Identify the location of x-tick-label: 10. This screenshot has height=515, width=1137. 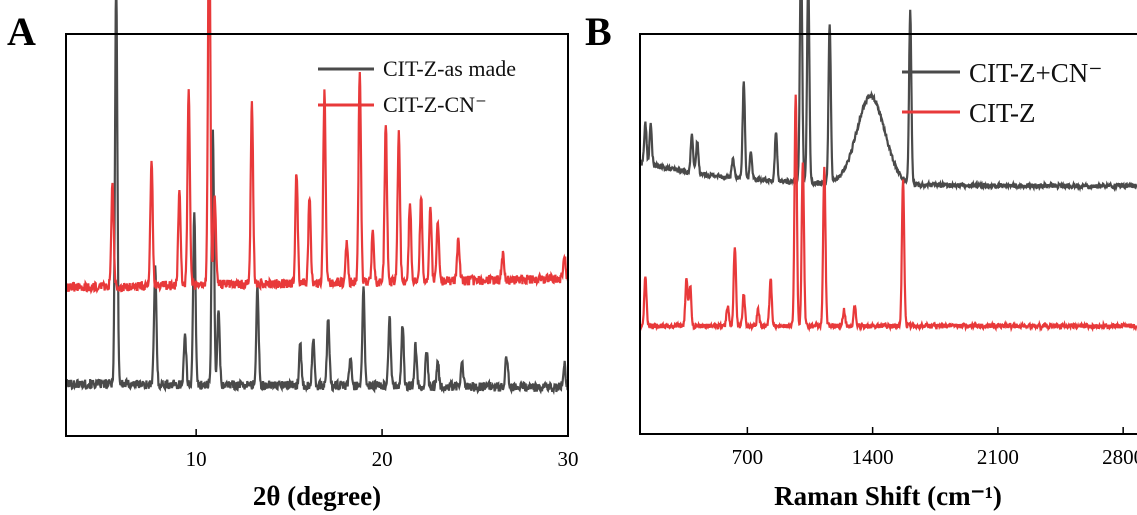
(196, 459).